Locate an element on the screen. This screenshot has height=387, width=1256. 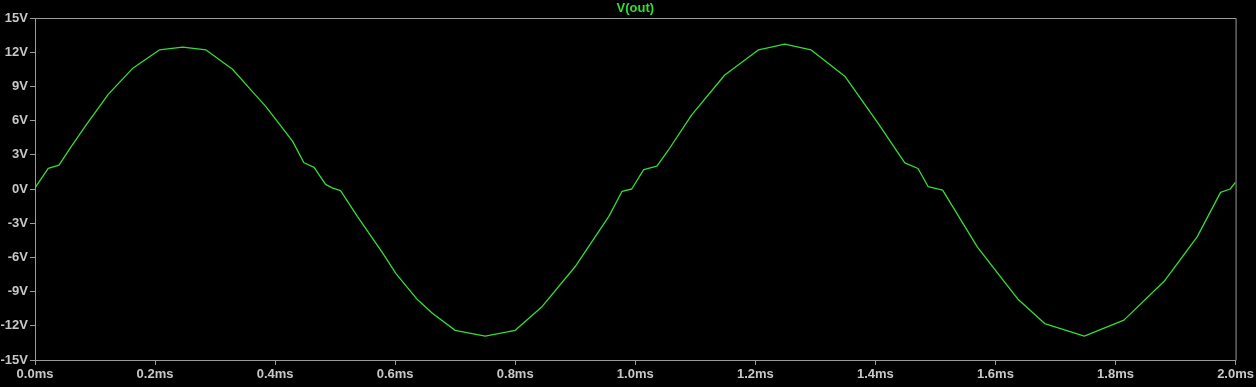
x-tick-label: 1.6ms is located at coordinates (995, 374).